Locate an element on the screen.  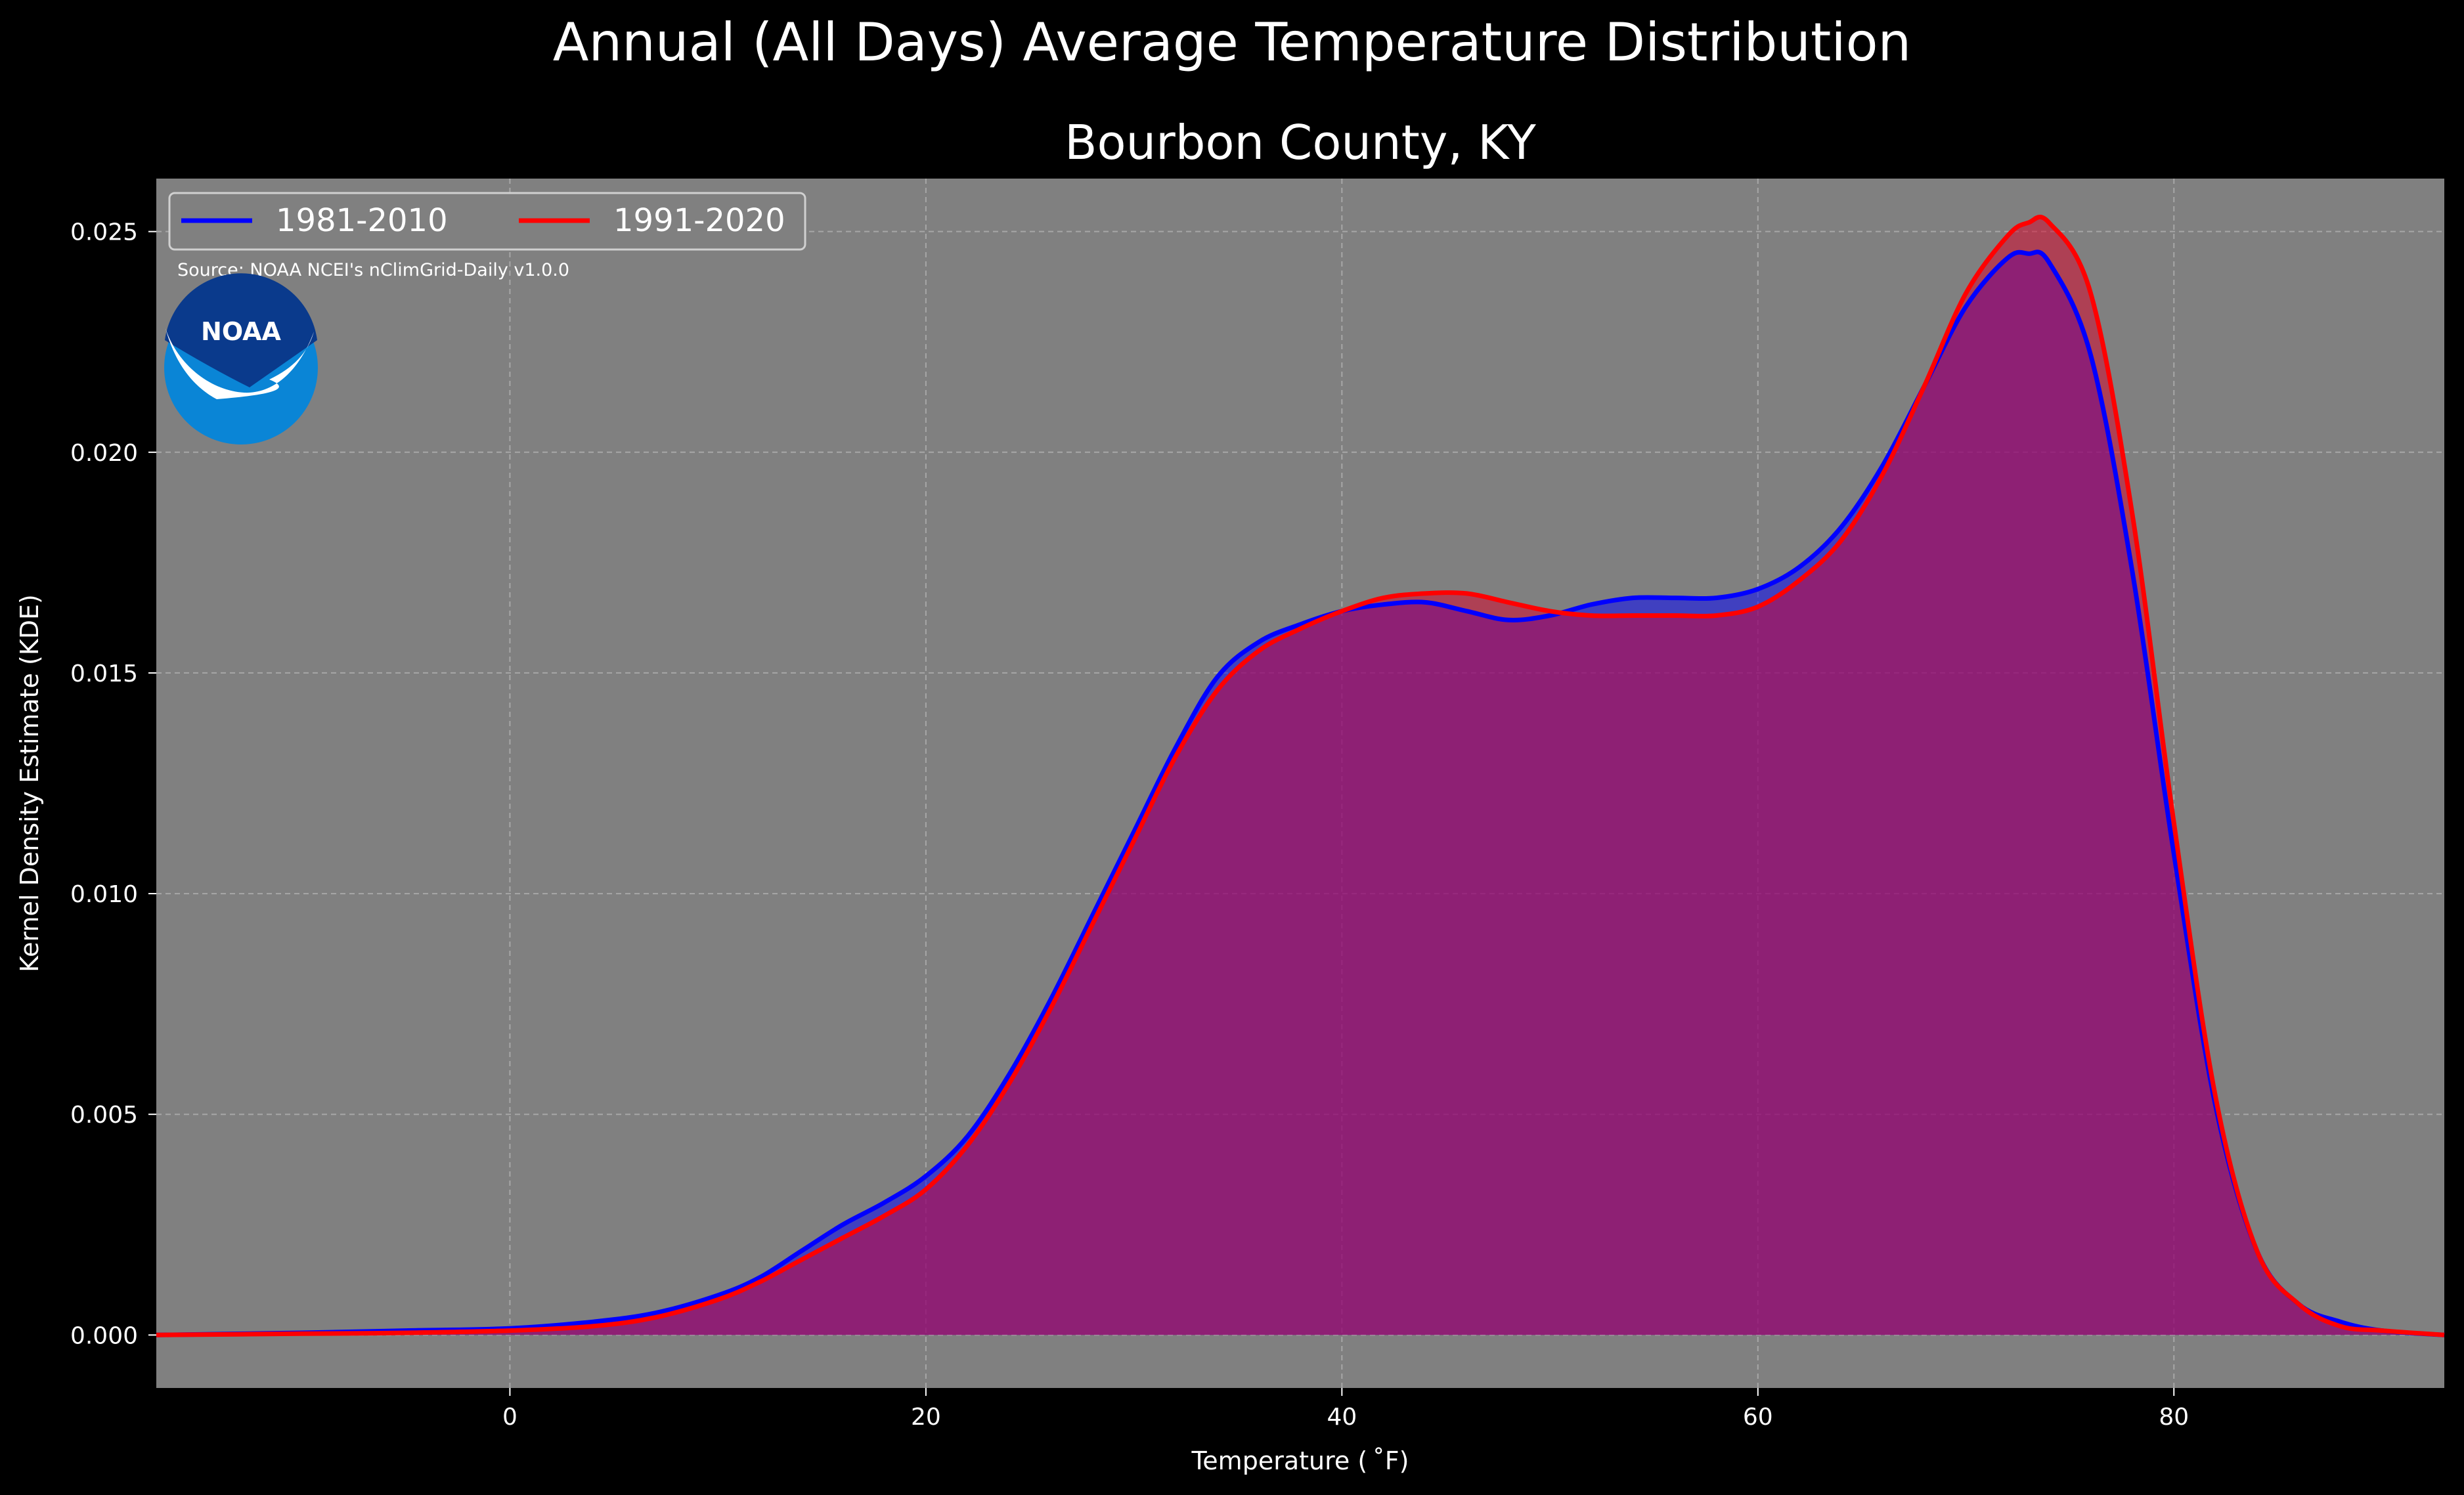
legend-box is located at coordinates (487, 221).